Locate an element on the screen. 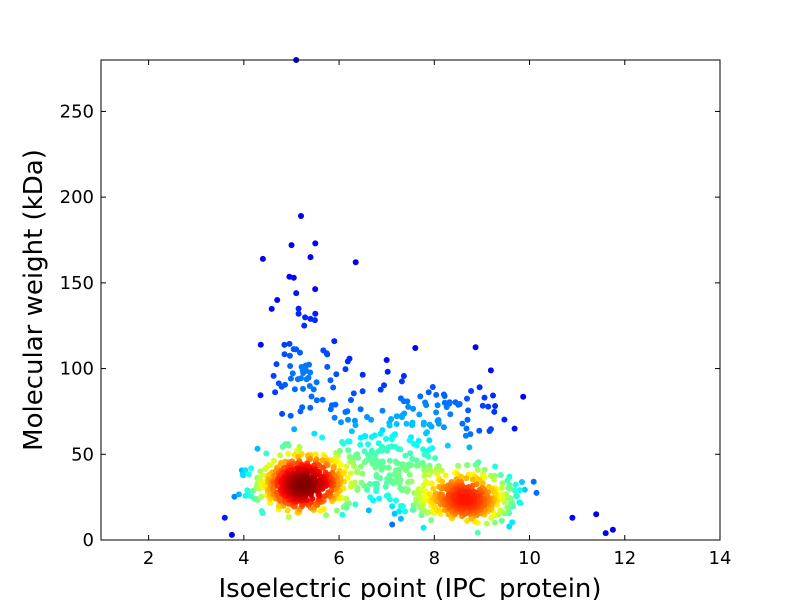  y-tick-label: 100 is located at coordinates (77, 369).